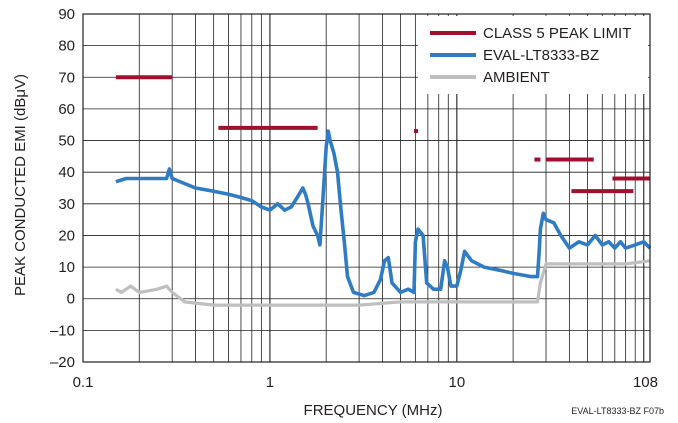 This screenshot has width=678, height=423. I want to click on y-tick-label: 60, so click(66, 109).